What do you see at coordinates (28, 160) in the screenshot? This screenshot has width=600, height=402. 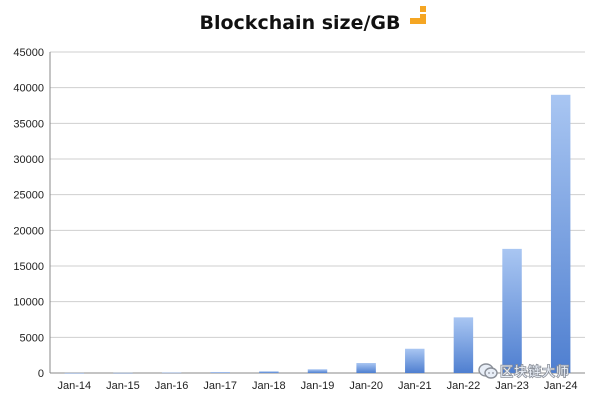 I see `y-tick-label: 30000` at bounding box center [28, 160].